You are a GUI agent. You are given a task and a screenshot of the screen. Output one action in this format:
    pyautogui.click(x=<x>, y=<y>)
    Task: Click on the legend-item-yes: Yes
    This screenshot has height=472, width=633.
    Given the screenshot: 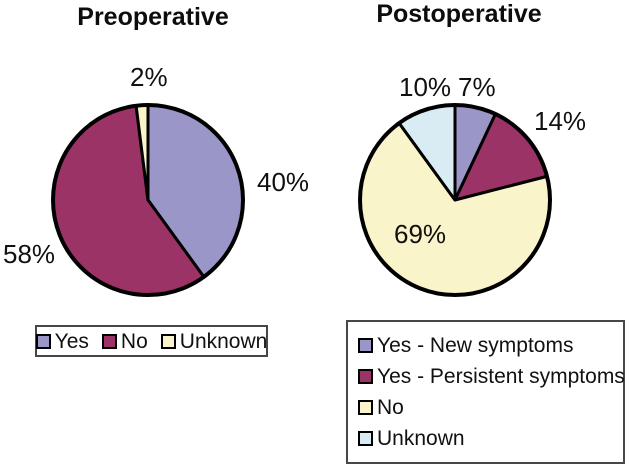 What is the action you would take?
    pyautogui.click(x=62, y=341)
    